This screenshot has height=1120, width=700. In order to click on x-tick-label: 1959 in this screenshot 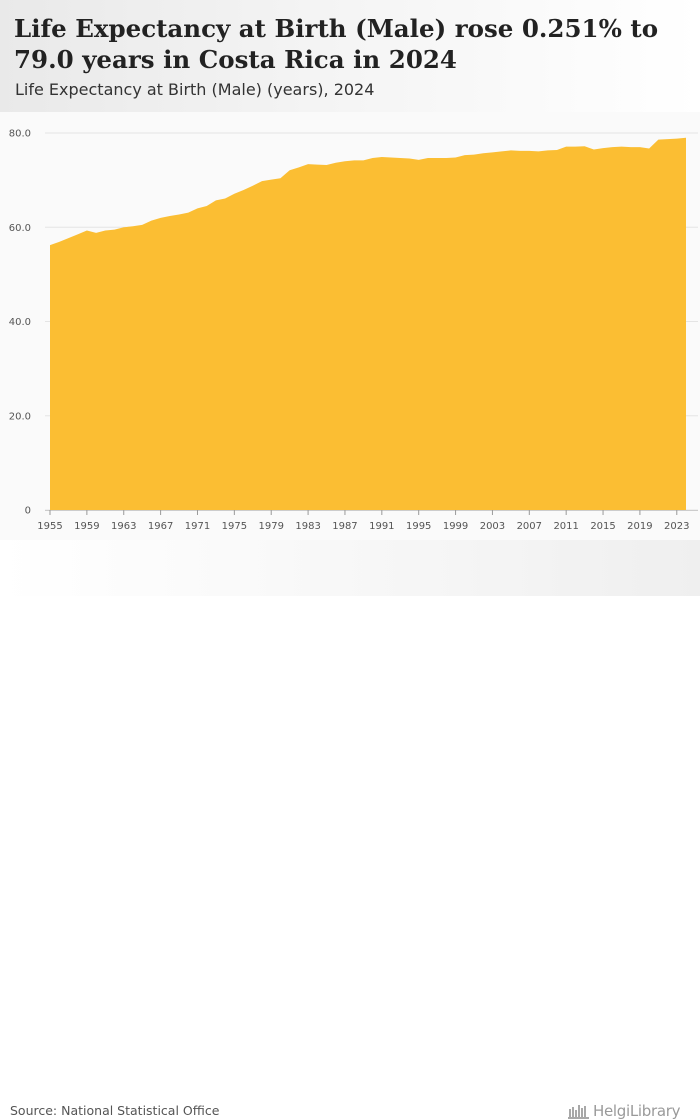, I will do `click(86, 526)`.